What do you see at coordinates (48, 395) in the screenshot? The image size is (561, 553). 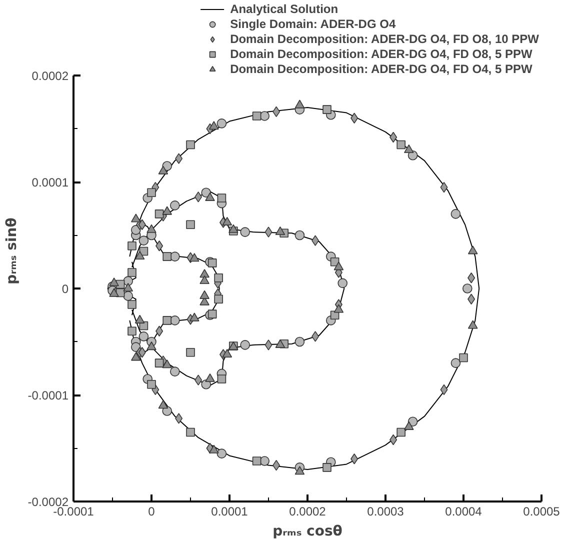 I see `y-tick-label: -0.0001` at bounding box center [48, 395].